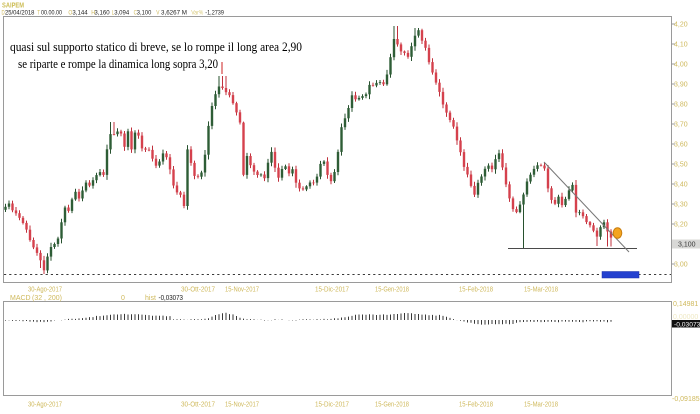 This screenshot has height=414, width=700. Describe the element at coordinates (51, 13) in the screenshot. I see `svg-text: 00.00.00` at that location.